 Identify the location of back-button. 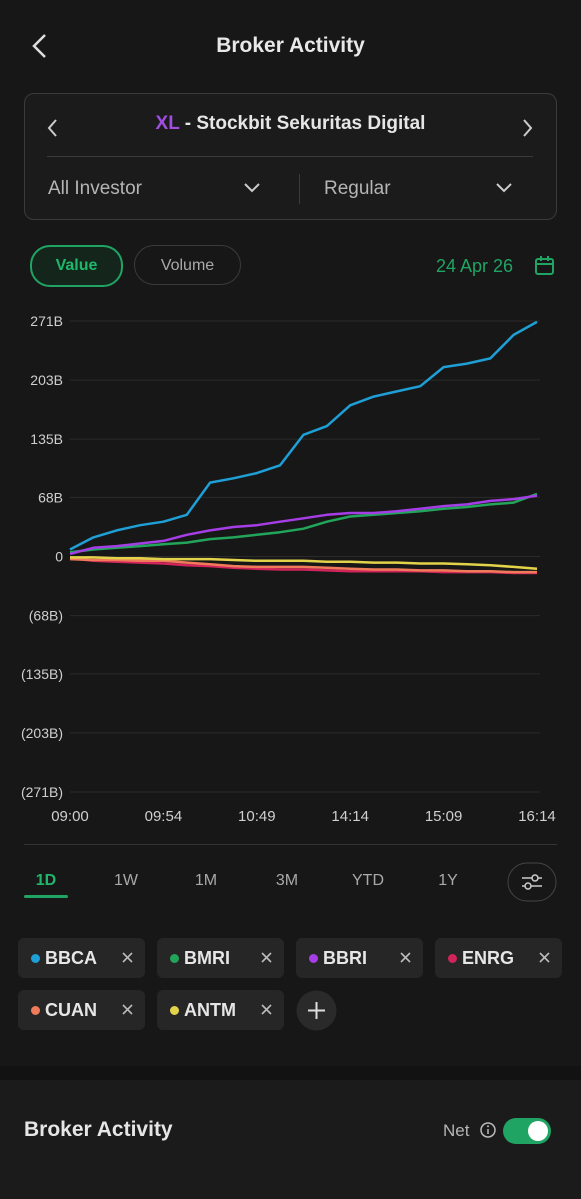
(40, 46).